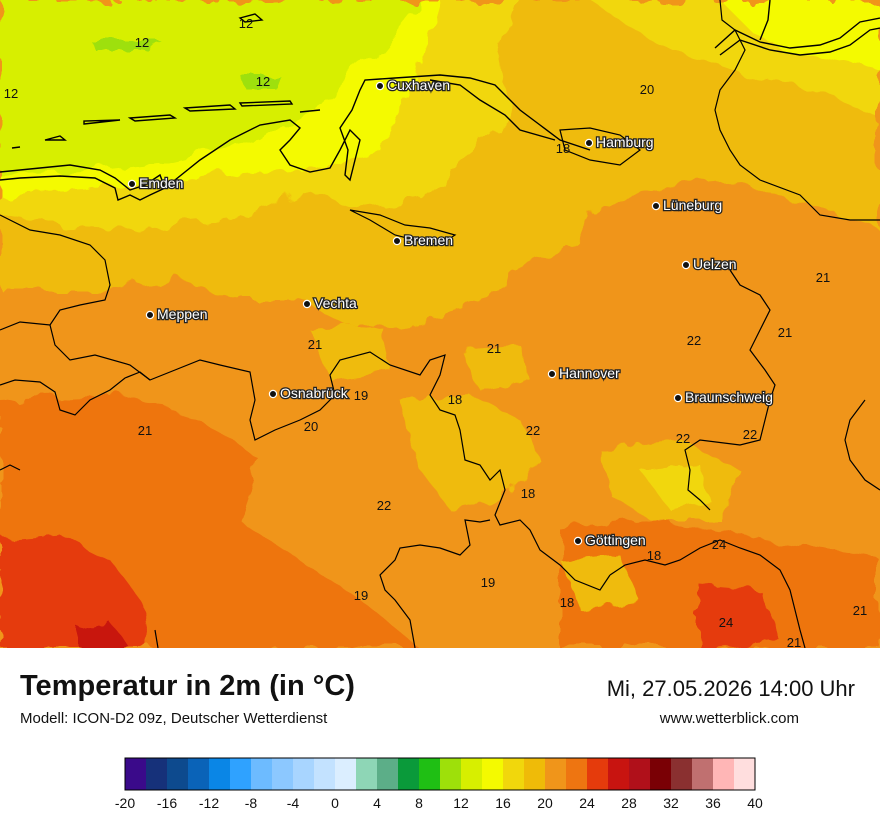 The height and width of the screenshot is (830, 880). I want to click on city-hamburg: Hamburg, so click(619, 142).